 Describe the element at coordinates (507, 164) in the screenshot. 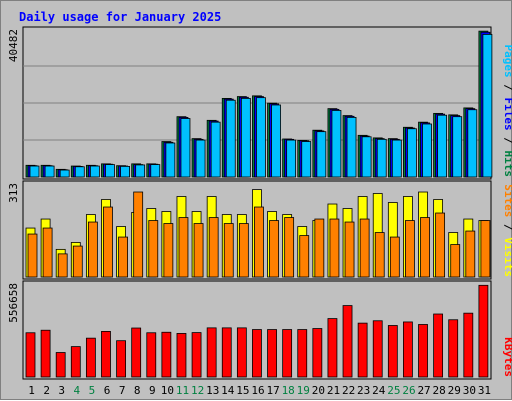

I see `legend-hits: Hits` at that location.